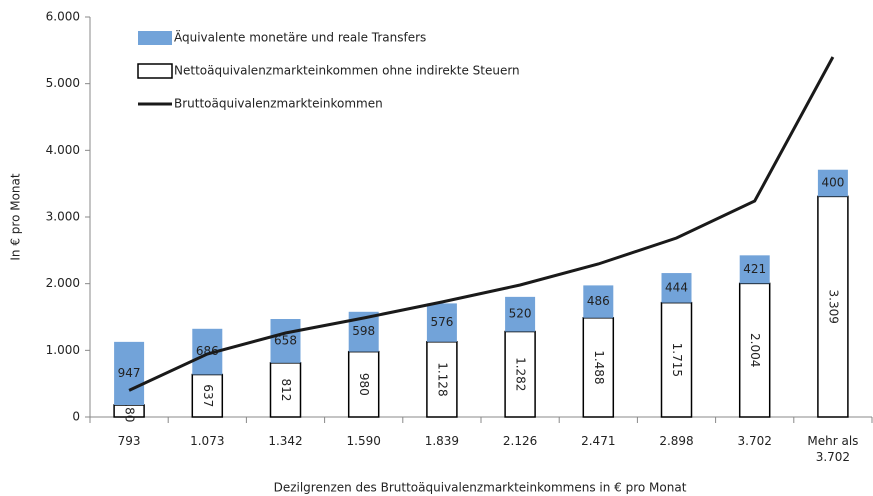 This screenshot has width=873, height=496. I want to click on legend-label: Bruttoäquivalenzmarkteinkommen, so click(278, 104).